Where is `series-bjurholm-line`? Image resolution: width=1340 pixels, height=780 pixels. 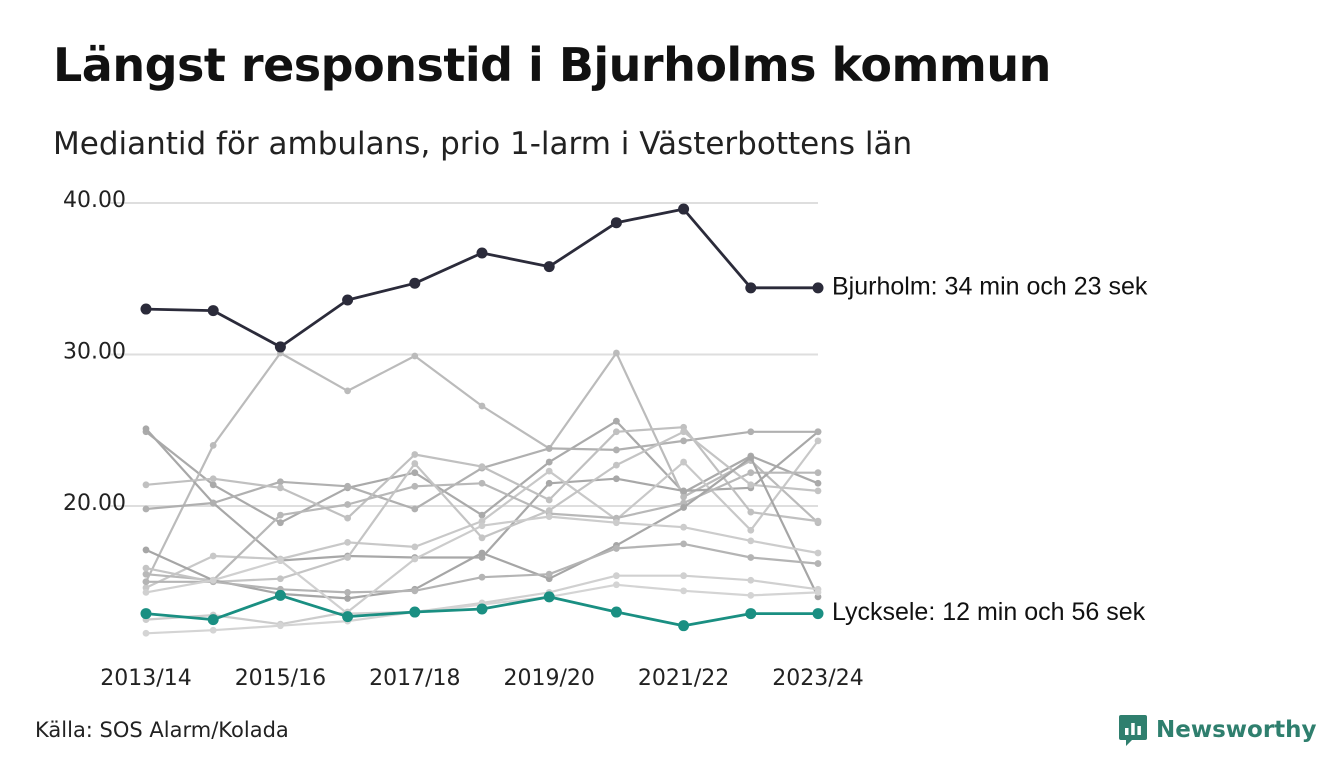 series-bjurholm-line is located at coordinates (481, 278).